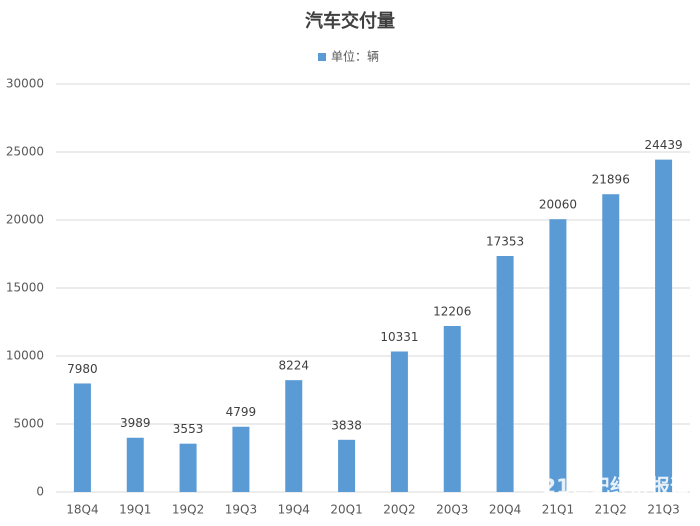 The height and width of the screenshot is (526, 700). Describe the element at coordinates (350, 21) in the screenshot. I see `chart-title: 汽车交付量` at that location.